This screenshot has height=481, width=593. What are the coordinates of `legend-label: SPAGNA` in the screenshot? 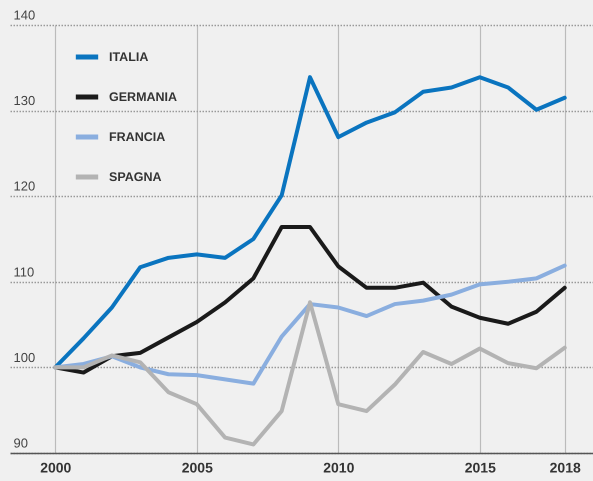 It's located at (135, 177).